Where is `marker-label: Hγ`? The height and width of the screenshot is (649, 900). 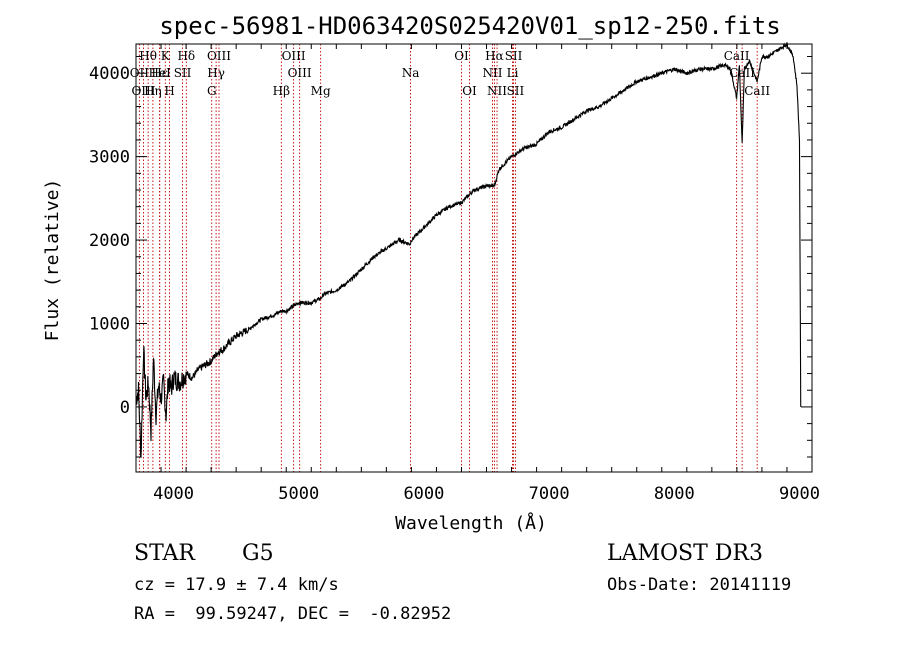
marker-label: Hγ is located at coordinates (216, 73).